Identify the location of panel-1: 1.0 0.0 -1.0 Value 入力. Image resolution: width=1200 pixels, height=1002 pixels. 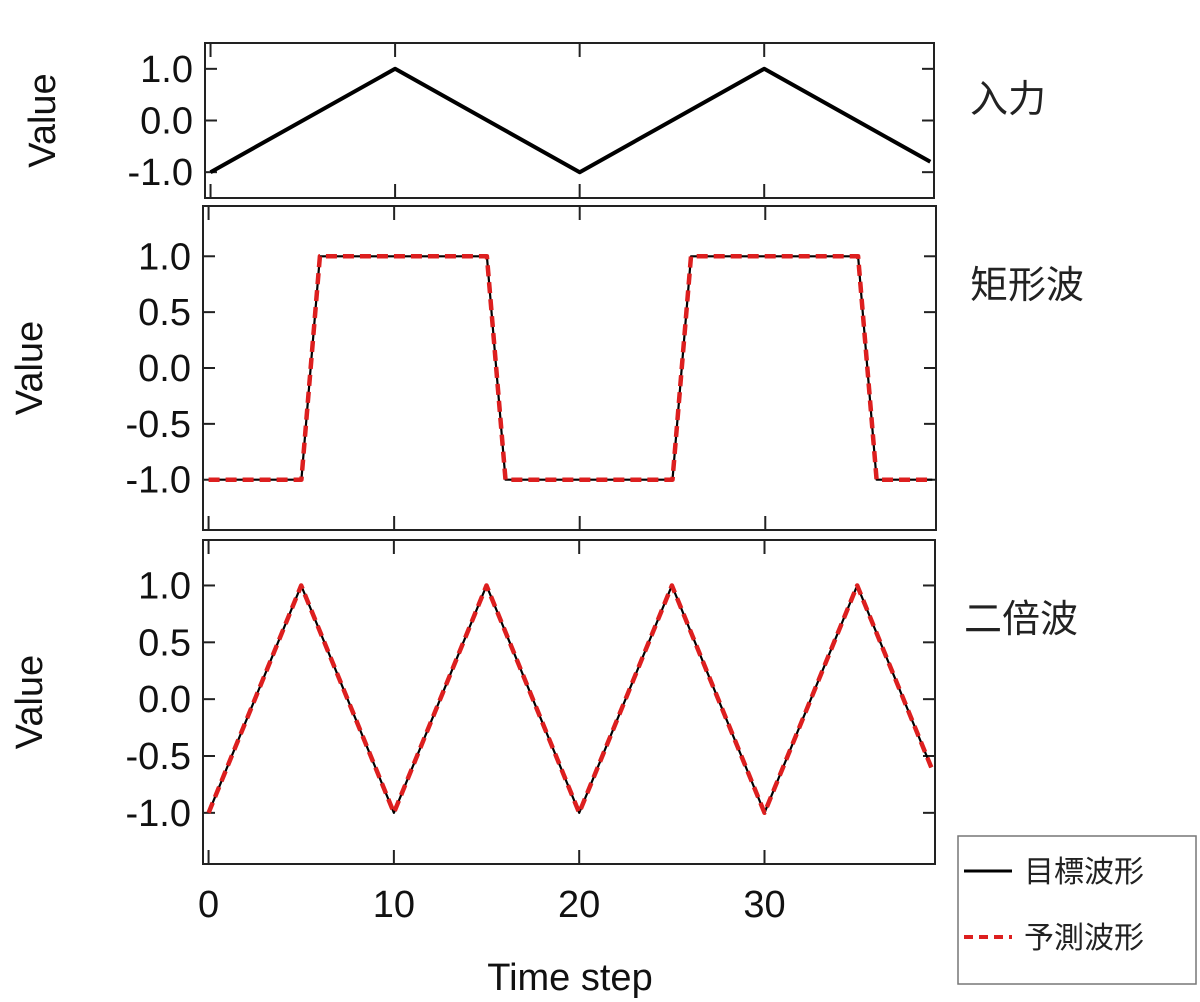
(534, 120).